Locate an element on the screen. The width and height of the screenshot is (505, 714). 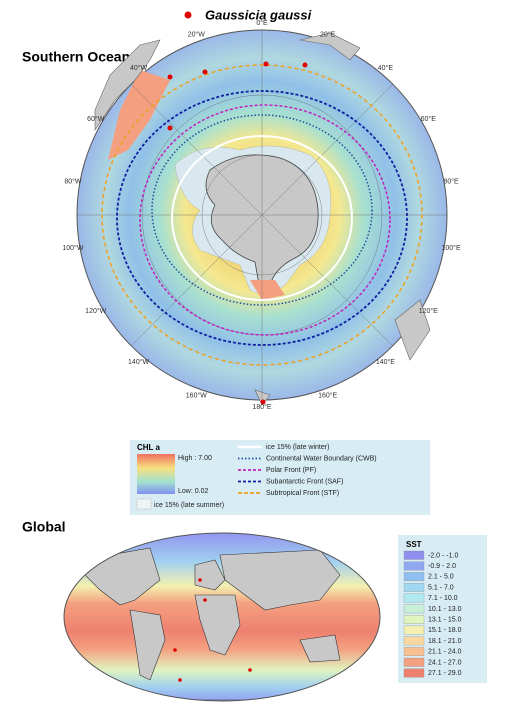
sst-label: 27.1 - 29.0 is located at coordinates (445, 673).